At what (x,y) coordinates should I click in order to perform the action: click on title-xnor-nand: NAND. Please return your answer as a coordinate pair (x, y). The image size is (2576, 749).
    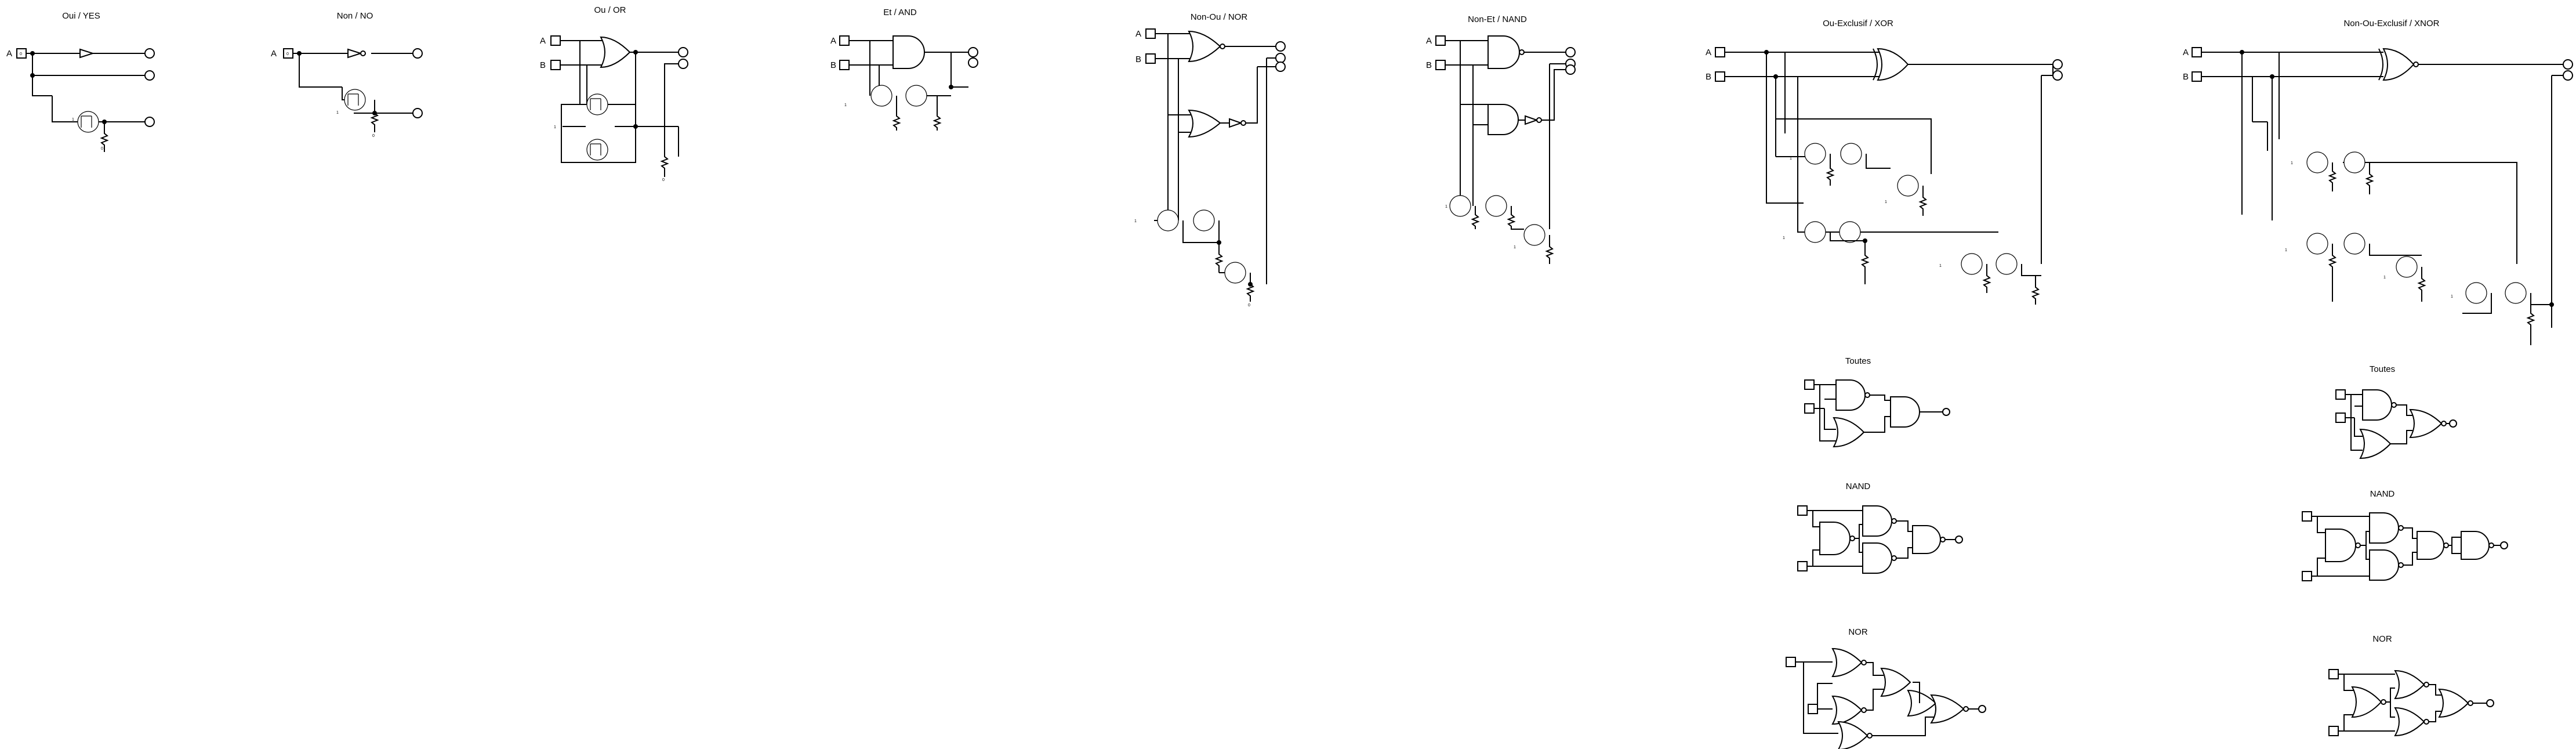
    Looking at the image, I should click on (2382, 494).